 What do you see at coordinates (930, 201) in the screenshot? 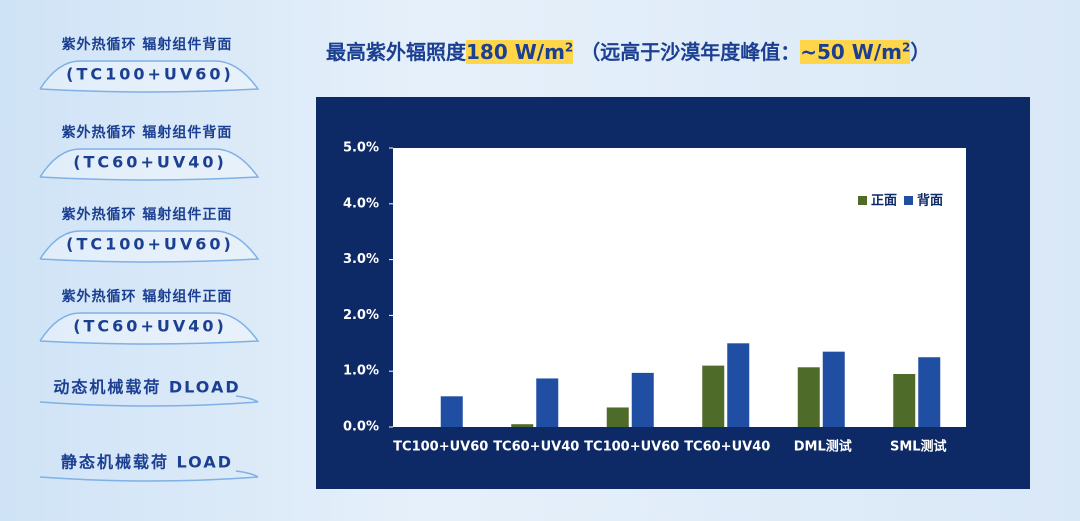
I see `legend-label: 背面` at bounding box center [930, 201].